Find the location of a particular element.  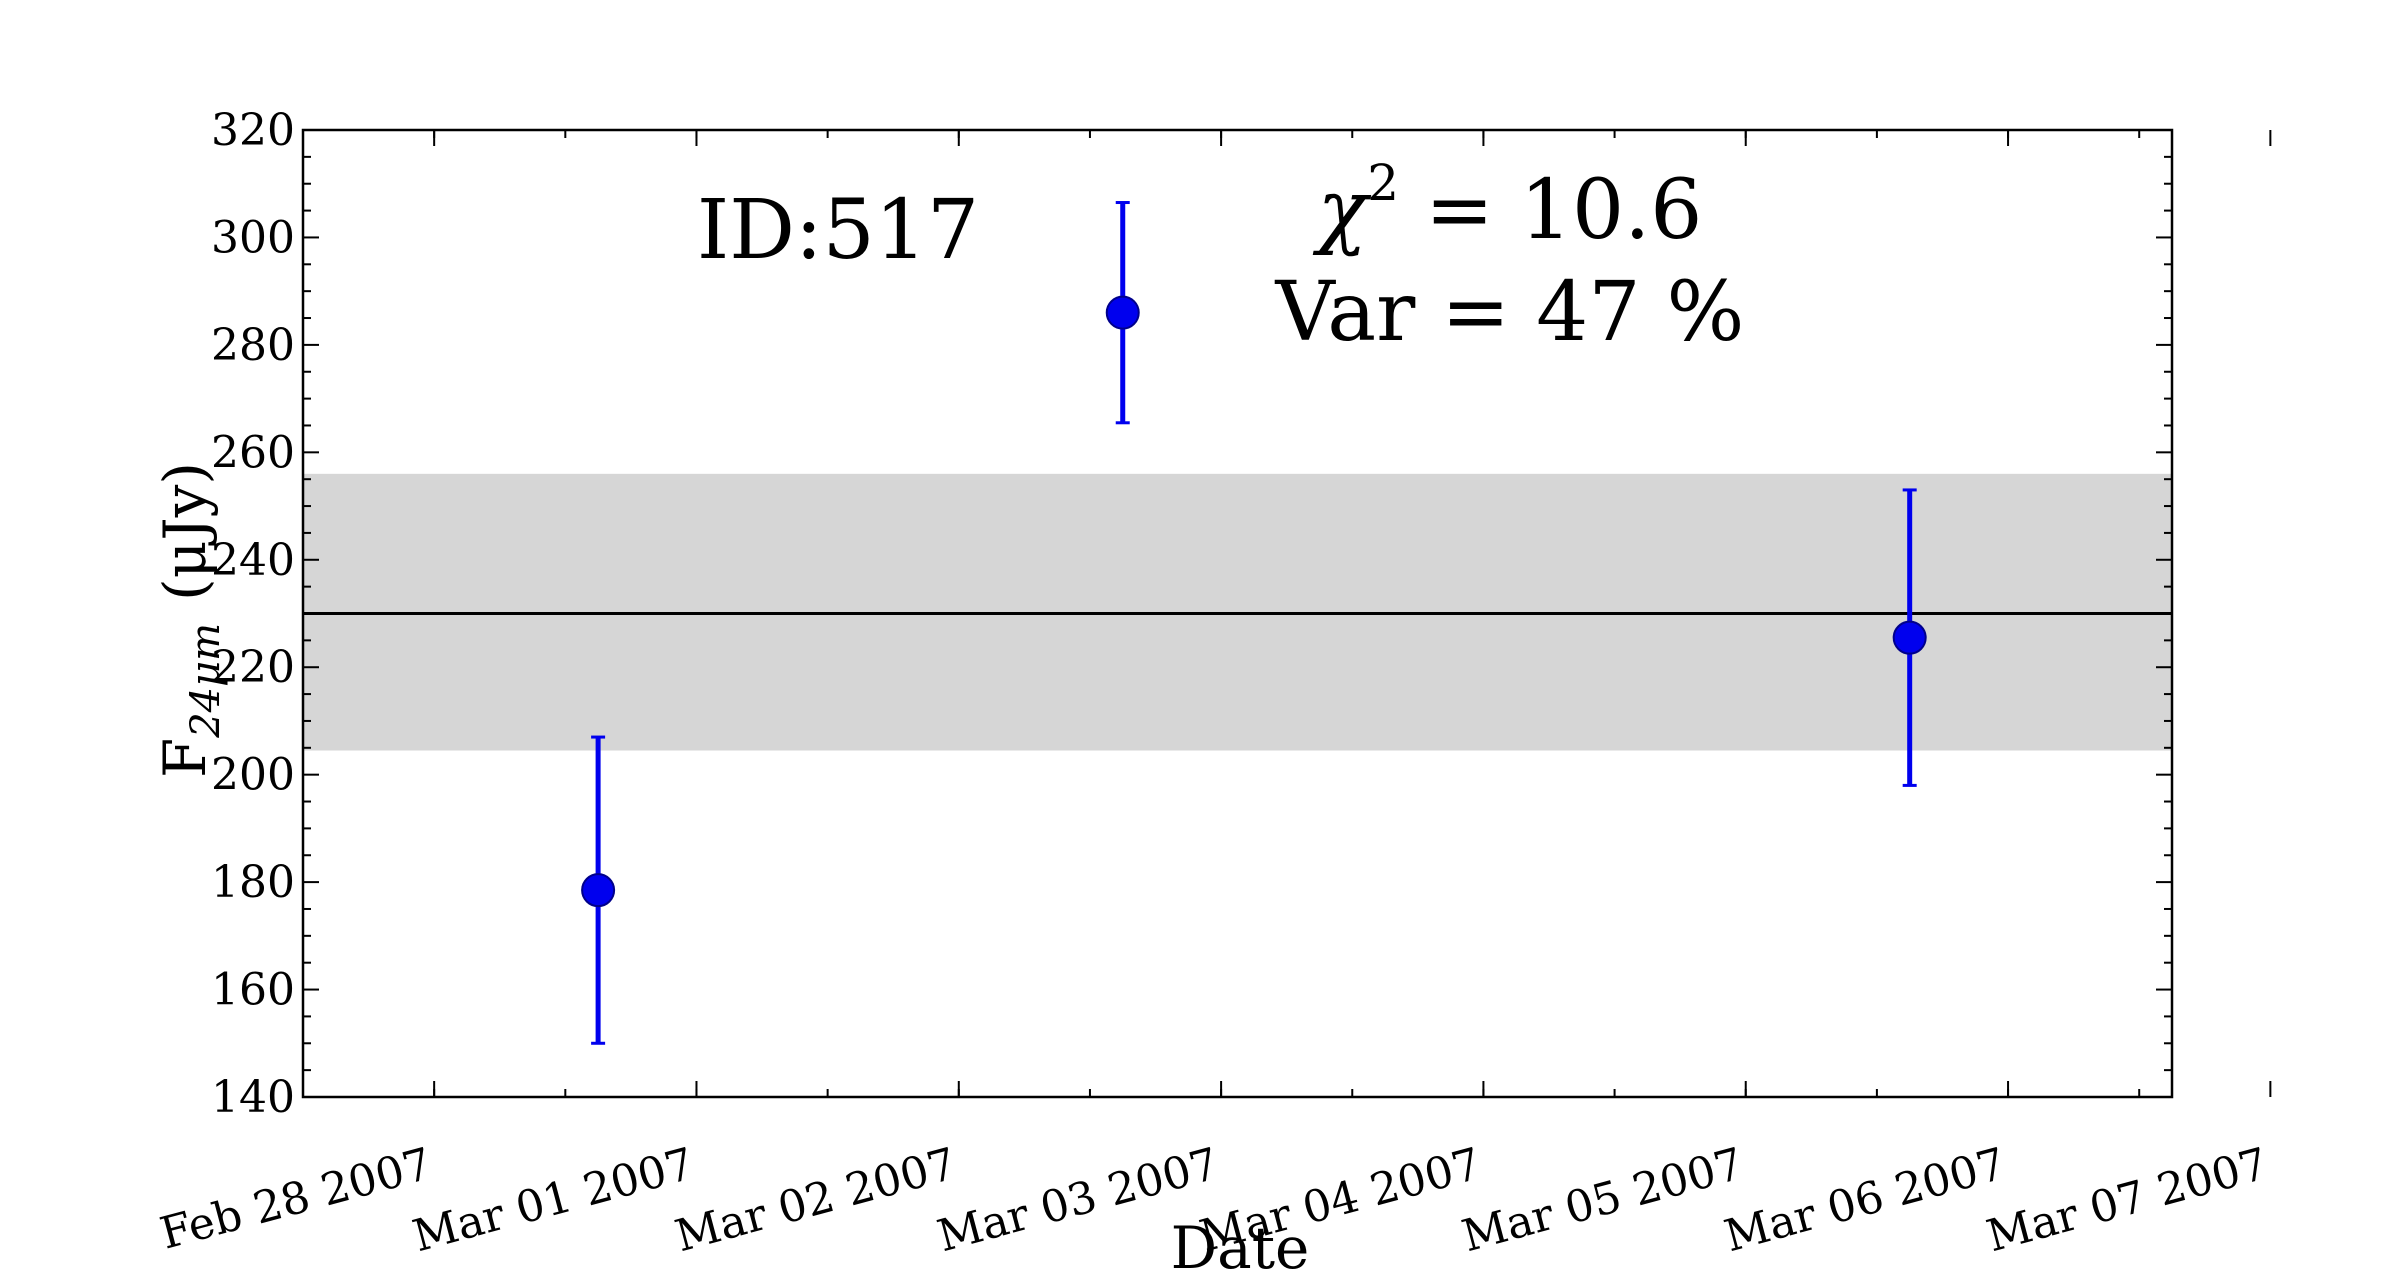

object-id-annotation: ID:517 is located at coordinates (838, 230).